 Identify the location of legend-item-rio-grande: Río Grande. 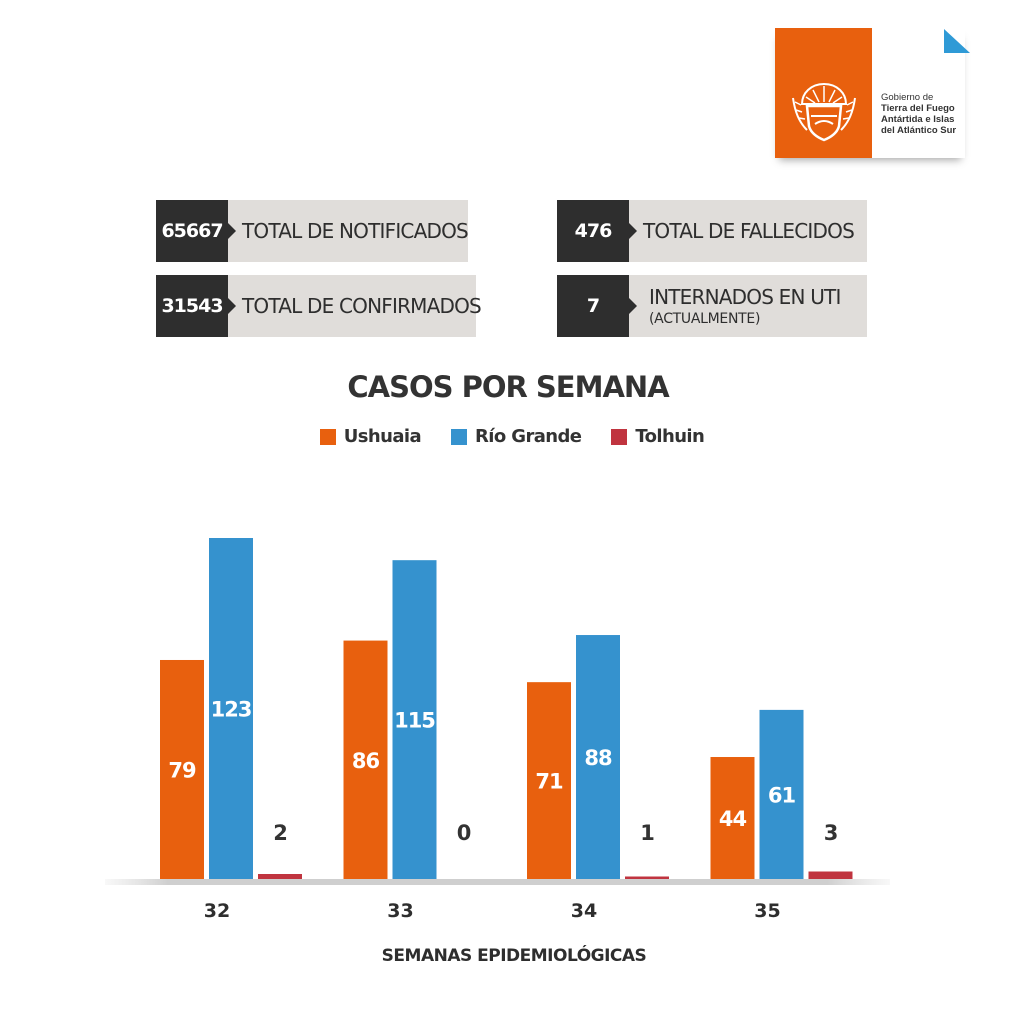
(516, 436).